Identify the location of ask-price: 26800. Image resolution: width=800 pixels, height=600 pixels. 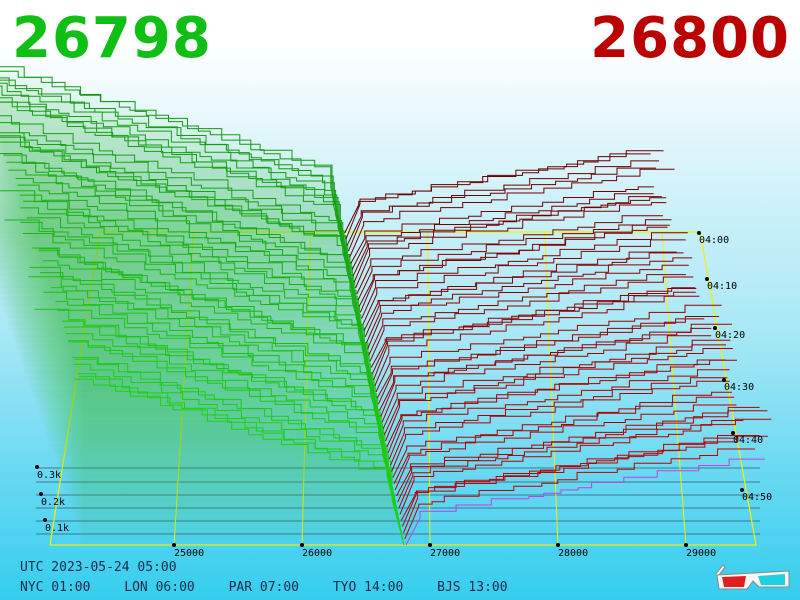
(690, 38).